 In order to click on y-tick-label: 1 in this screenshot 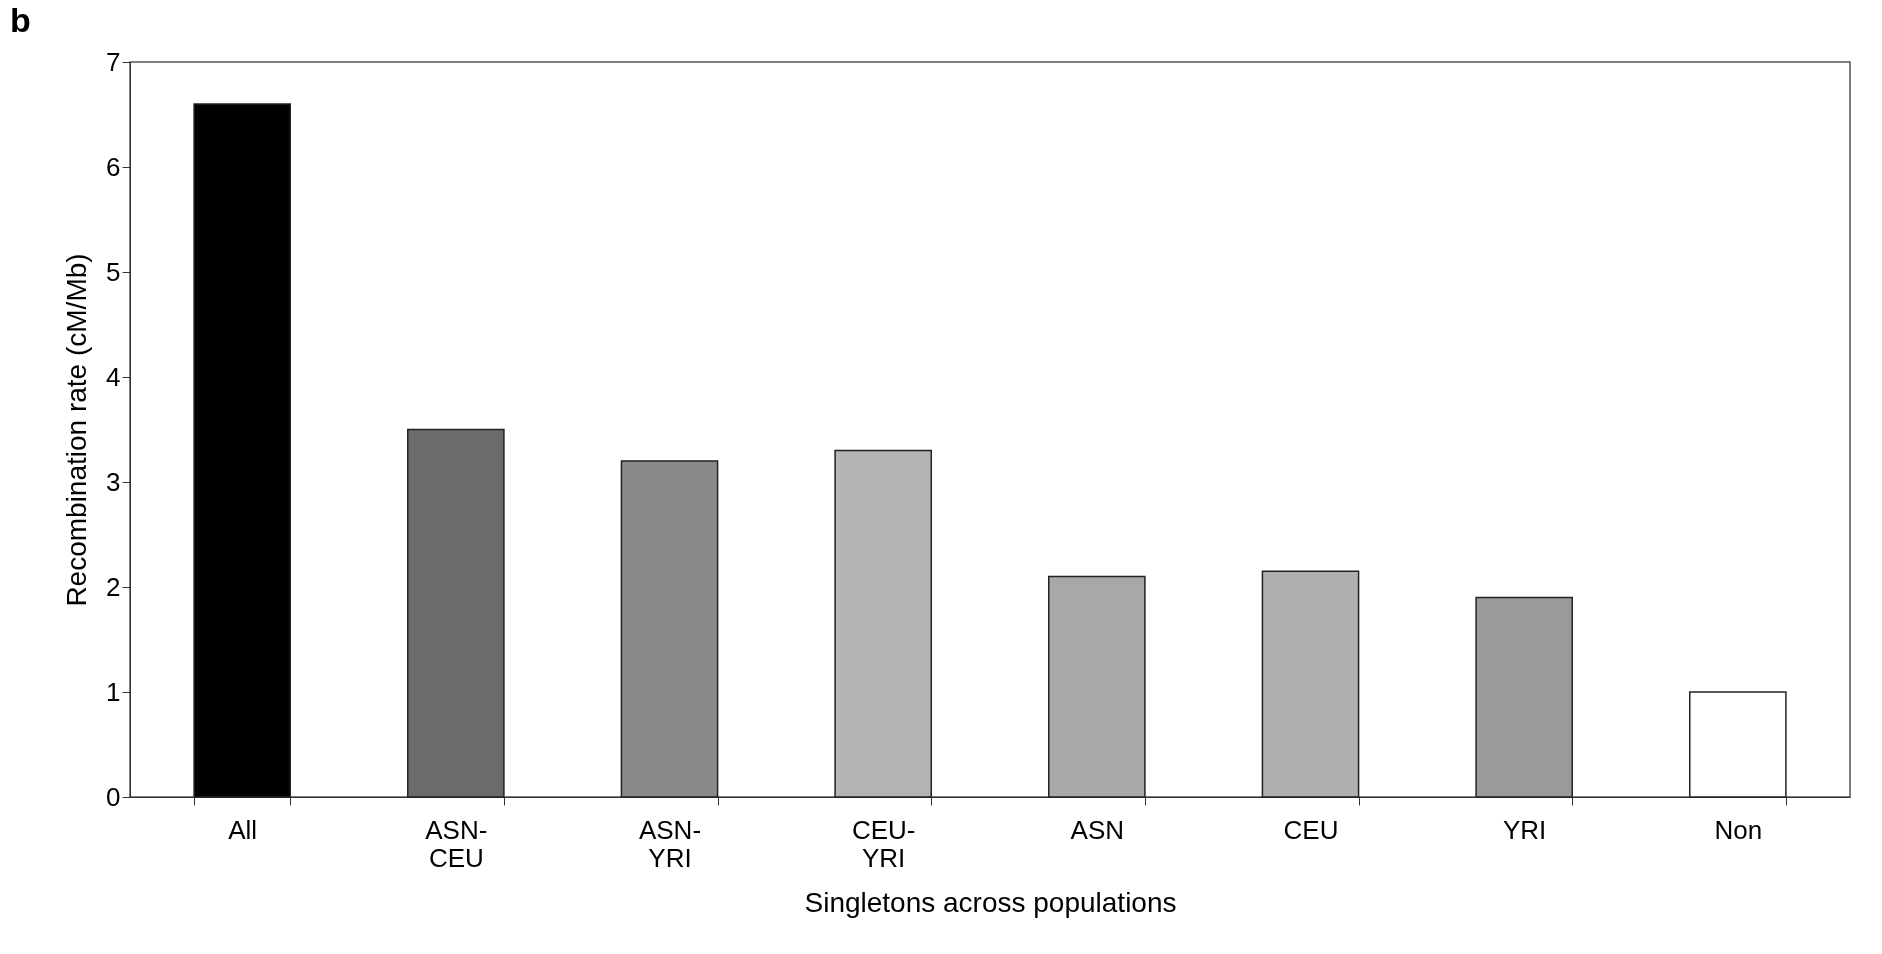, I will do `click(113, 691)`.